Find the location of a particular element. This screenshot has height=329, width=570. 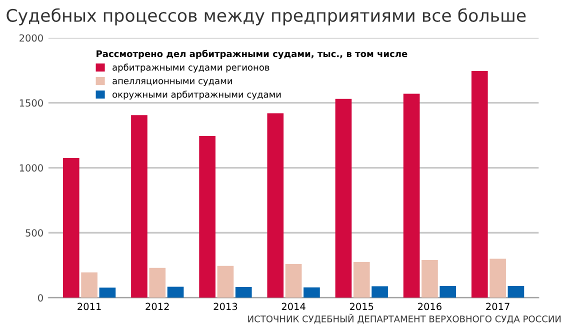

legend-label: арбитражными судами регионов is located at coordinates (191, 68).